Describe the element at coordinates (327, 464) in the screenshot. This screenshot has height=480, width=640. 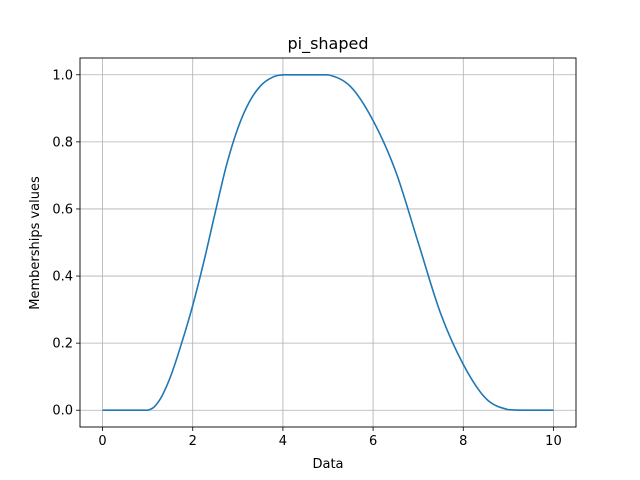
I see `x-axis-label: Data` at that location.